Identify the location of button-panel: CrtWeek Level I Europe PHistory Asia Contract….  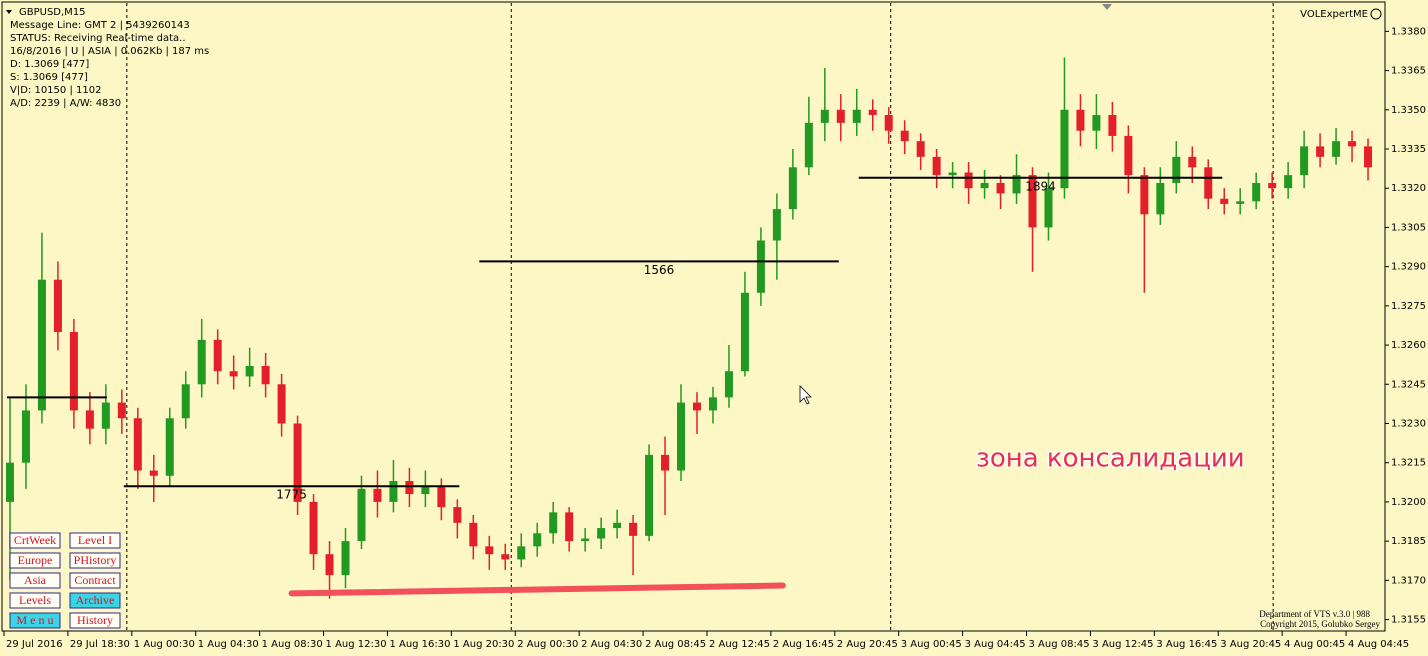
(65, 580).